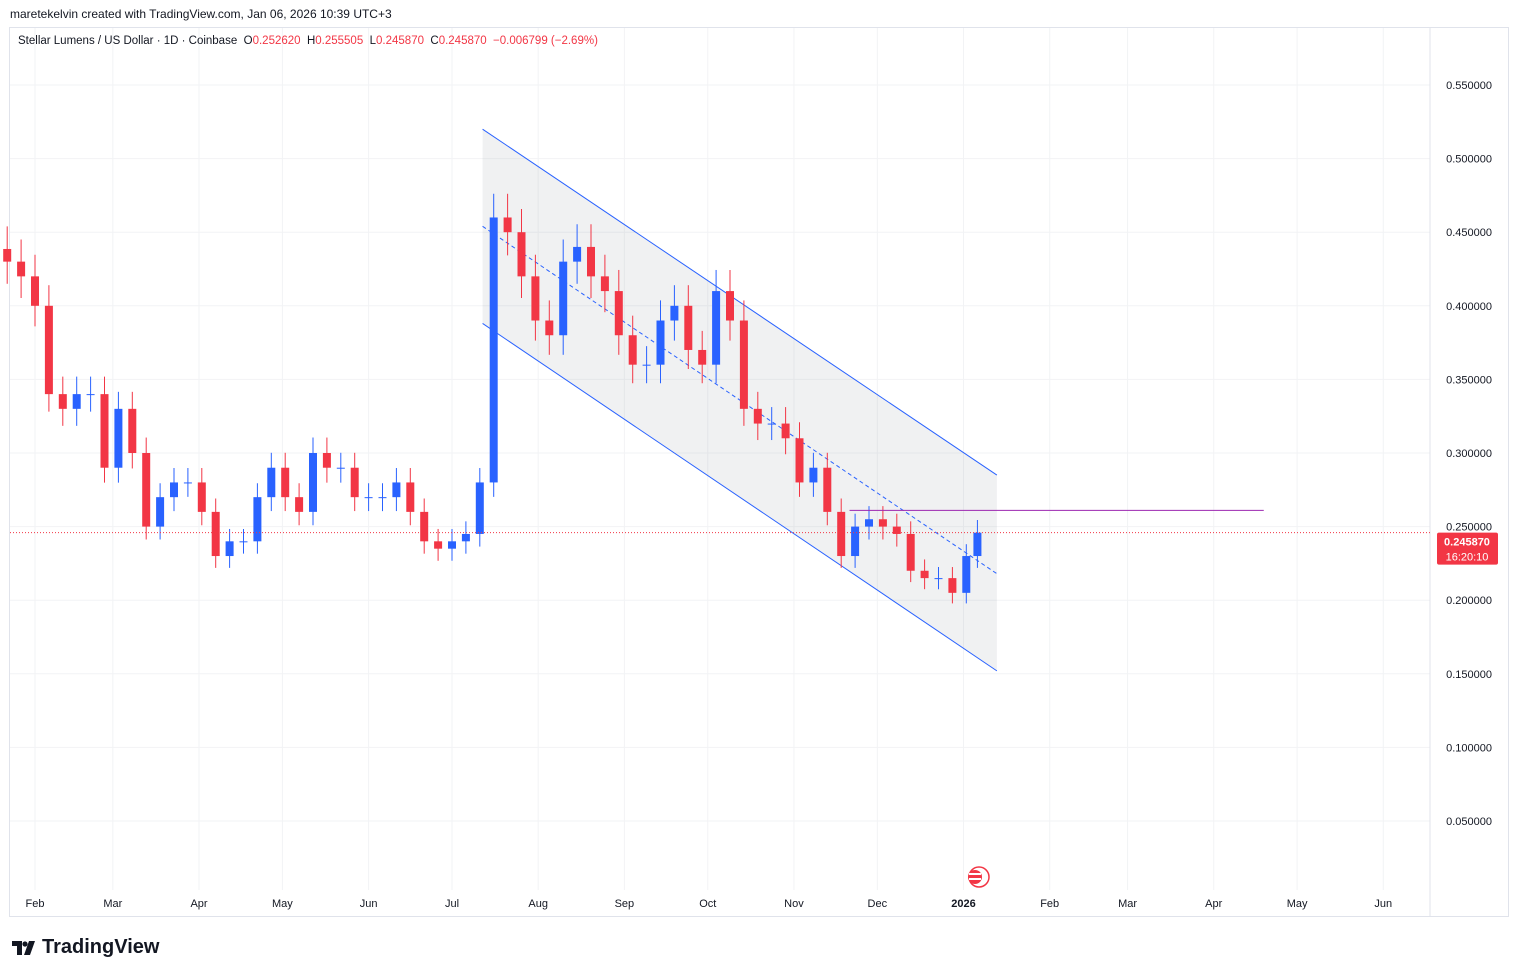  I want to click on y-tick-label: 0.300000, so click(1469, 454).